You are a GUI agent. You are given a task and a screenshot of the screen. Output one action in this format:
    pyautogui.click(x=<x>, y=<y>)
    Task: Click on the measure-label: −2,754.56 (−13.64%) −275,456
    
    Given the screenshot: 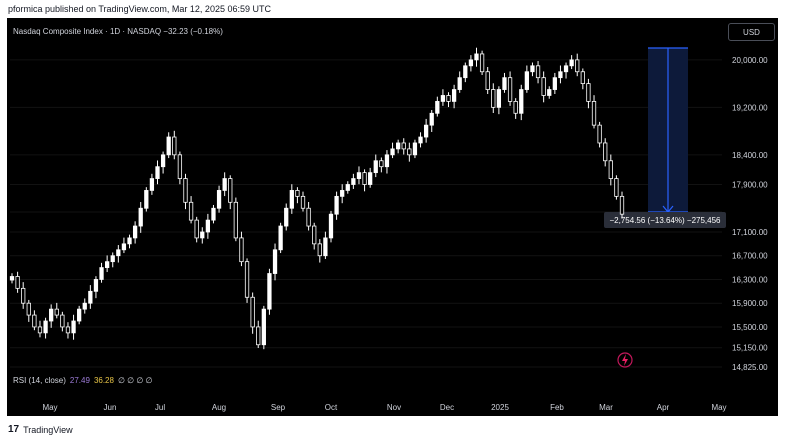 What is the action you would take?
    pyautogui.click(x=666, y=220)
    